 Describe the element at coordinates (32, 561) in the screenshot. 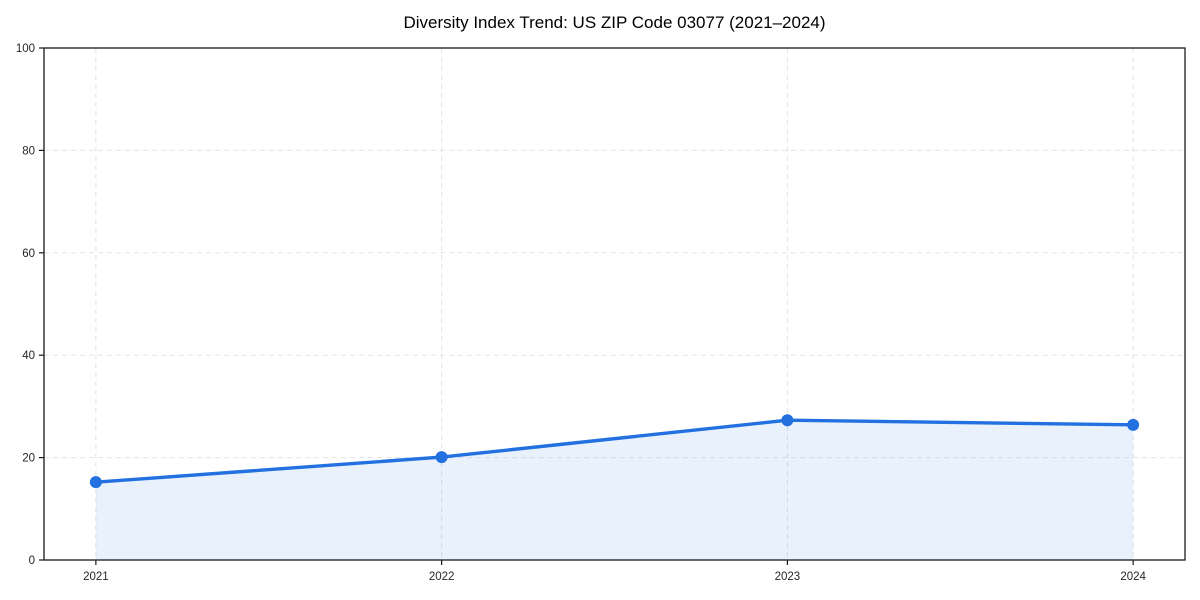

I see `y-tick-label: 0` at that location.